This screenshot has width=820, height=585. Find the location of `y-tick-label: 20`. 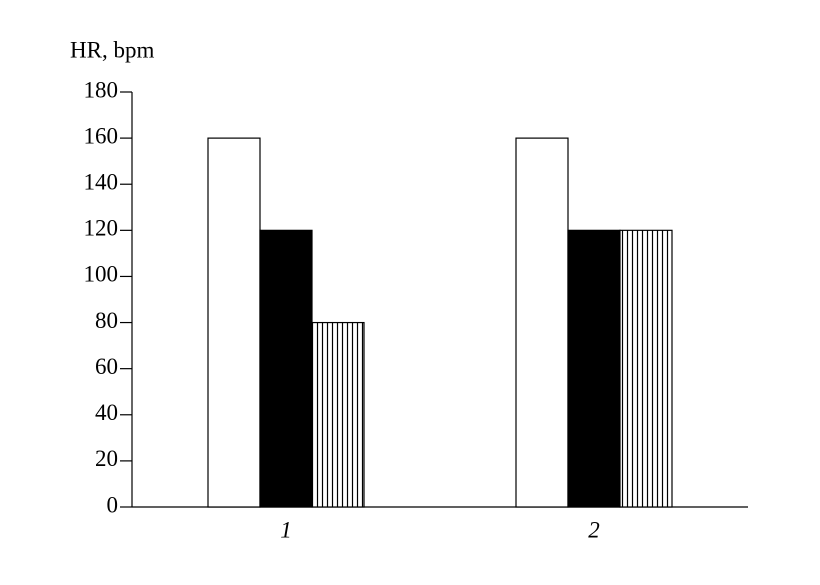

y-tick-label: 20 is located at coordinates (106, 458).